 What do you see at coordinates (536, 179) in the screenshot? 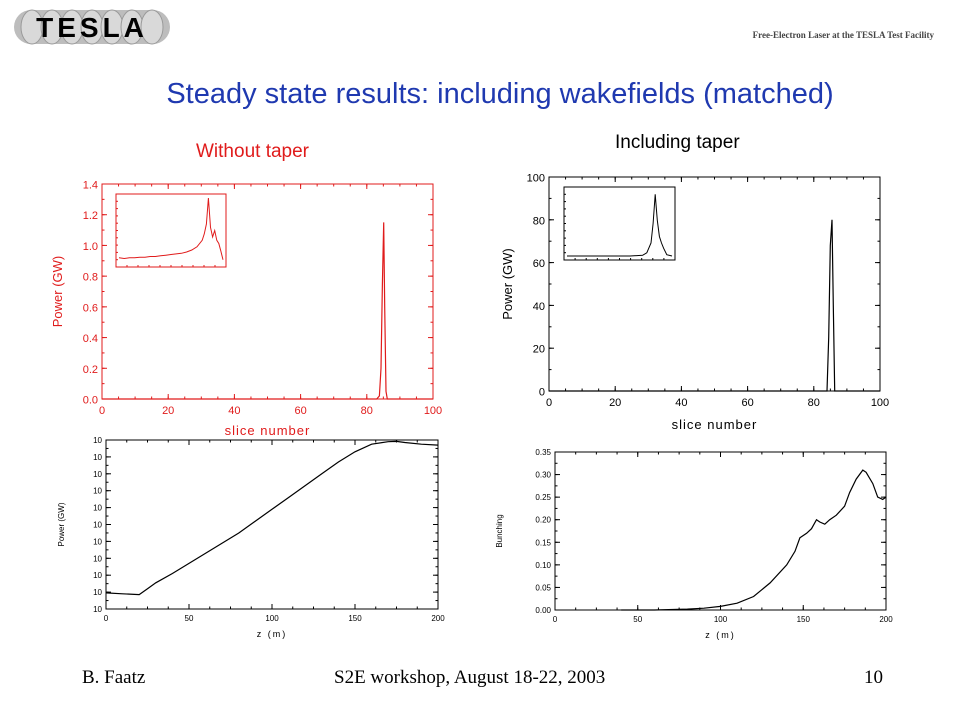
I see `y-tick-label: 100` at bounding box center [536, 179].